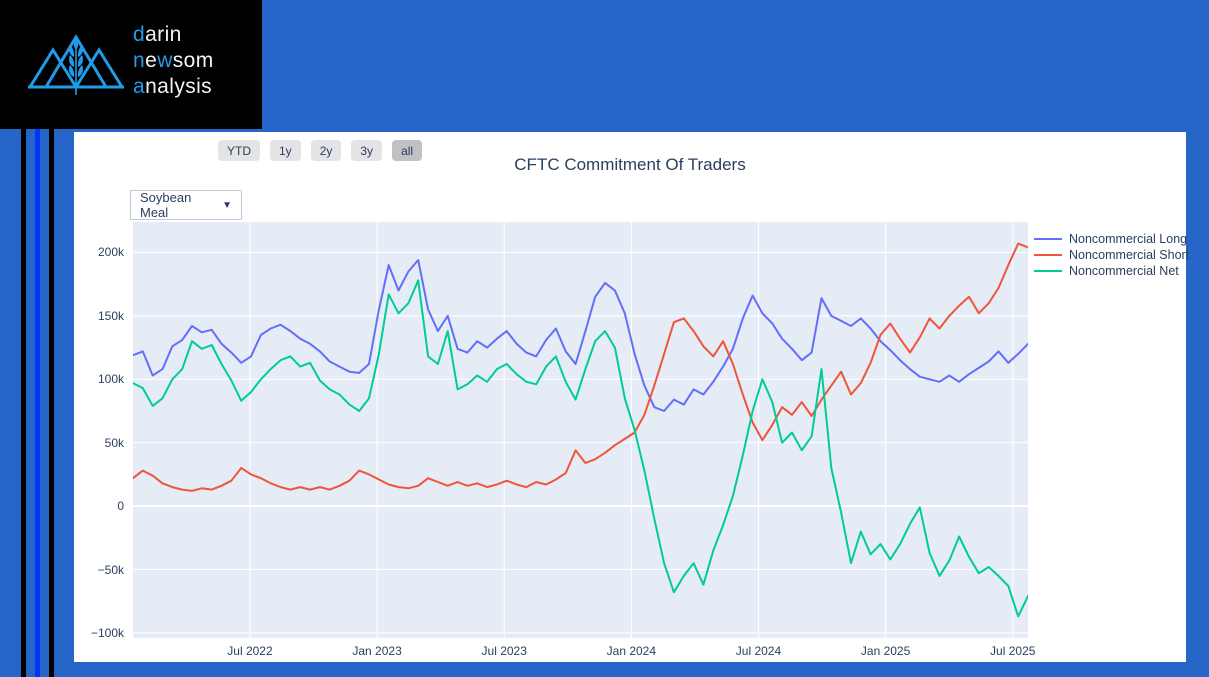 This screenshot has height=677, width=1209. I want to click on logo-mountains-wheat-icon, so click(76, 64).